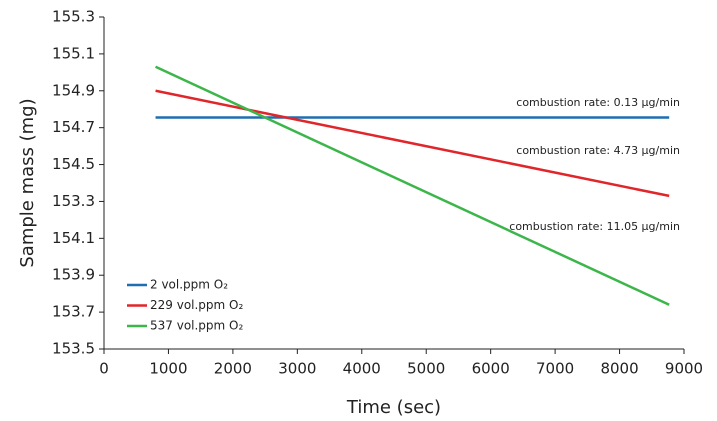  What do you see at coordinates (598, 102) in the screenshot?
I see `annotation: combustion rate: 0.13 µg/min` at bounding box center [598, 102].